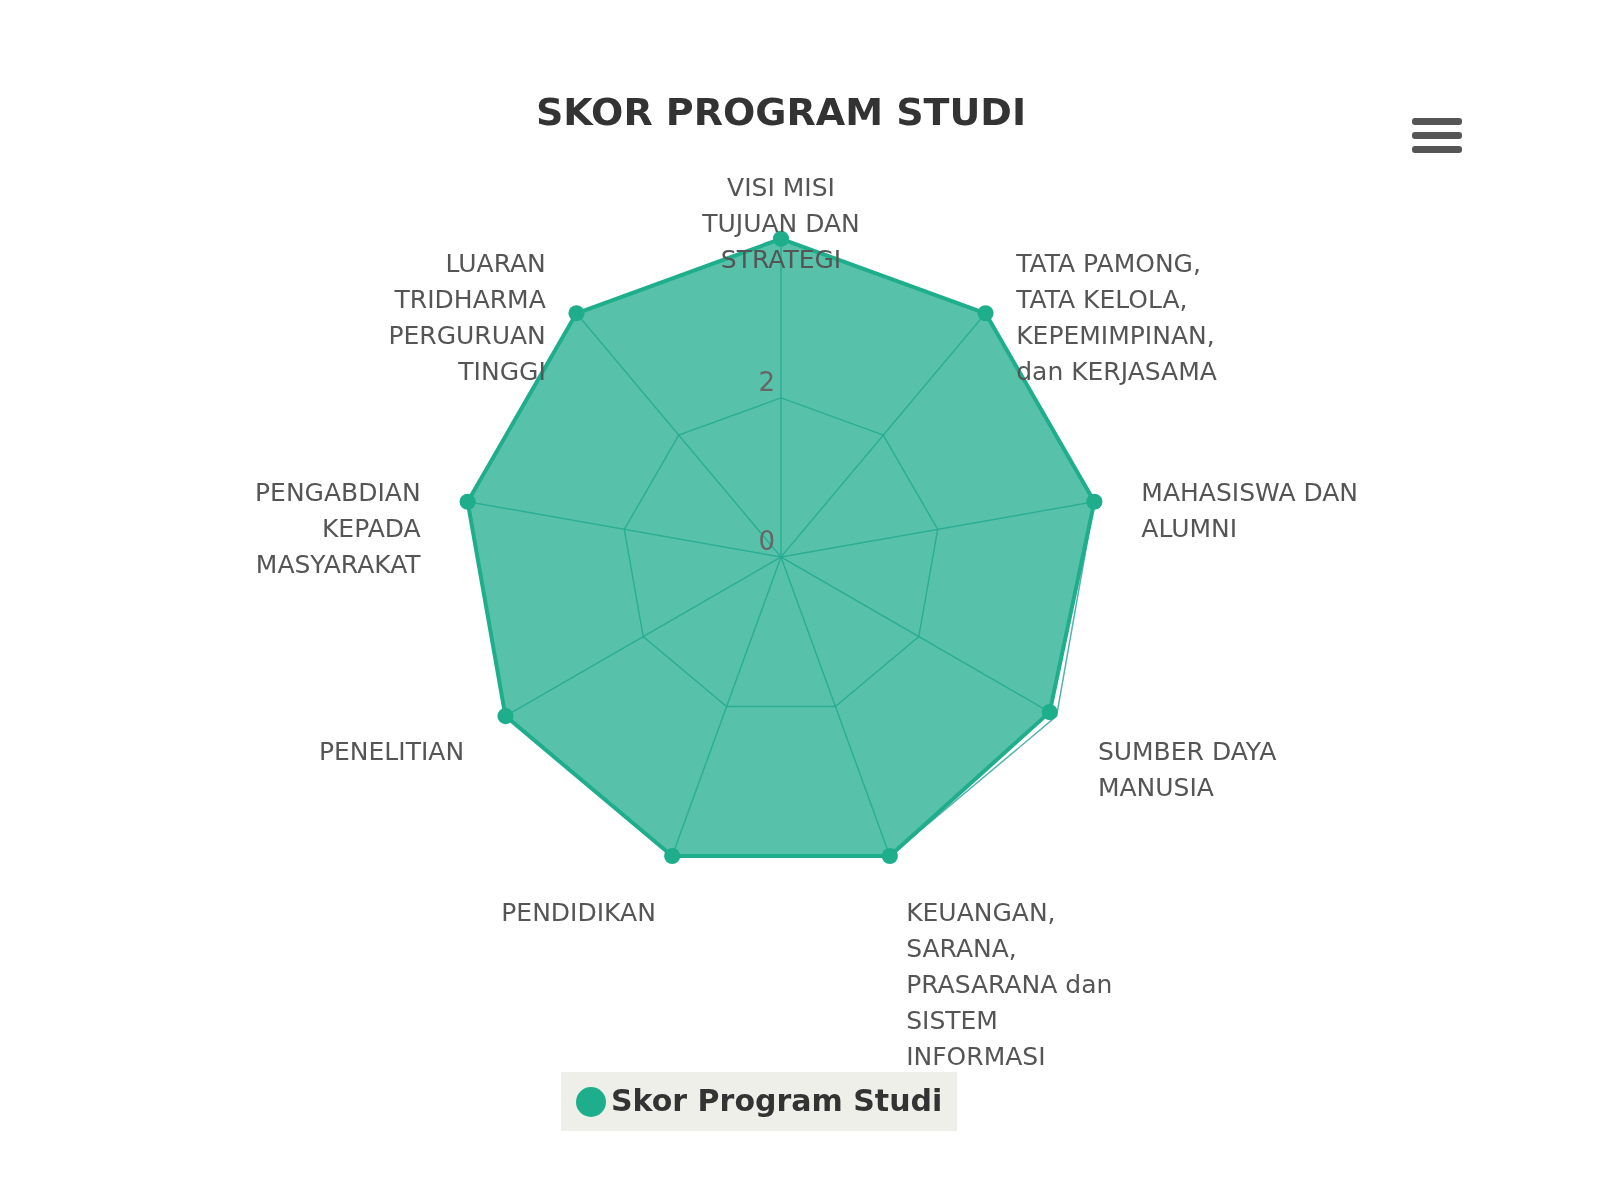  Describe the element at coordinates (1009, 984) in the screenshot. I see `spoke-label: KEUANGAN, SARANA, PRASARANA dan SISTEM INFORMASI` at that location.